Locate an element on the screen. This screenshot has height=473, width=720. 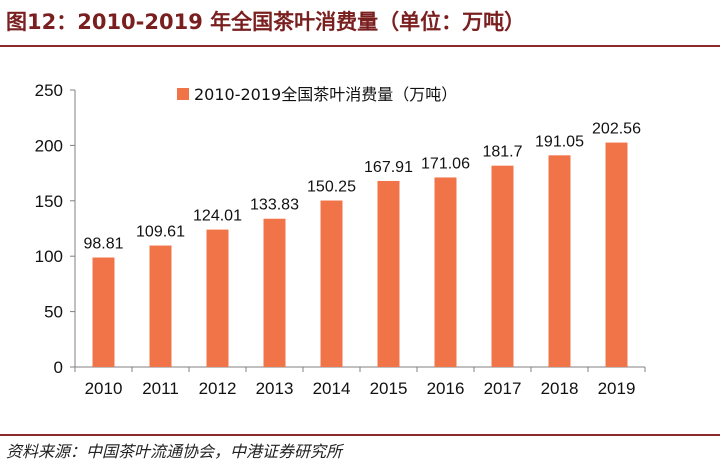
x-tick-label: 2014 is located at coordinates (332, 388).